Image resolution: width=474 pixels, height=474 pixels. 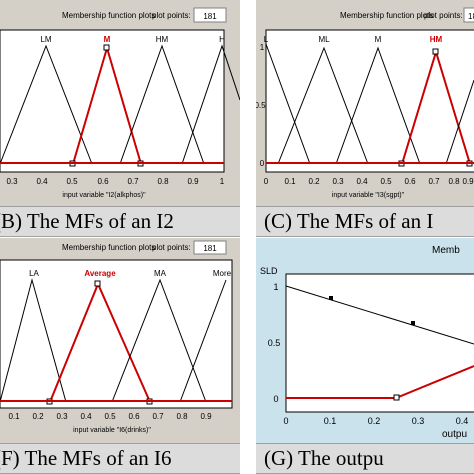 I want to click on panel-b-window-title: Membership function plots, so click(x=108, y=15).